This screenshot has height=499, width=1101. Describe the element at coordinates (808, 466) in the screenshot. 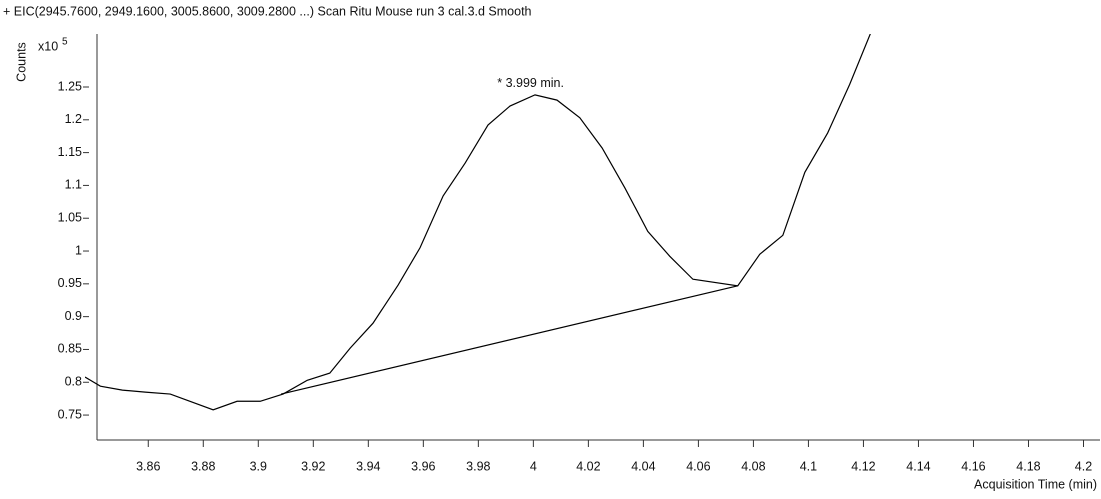

I see `x-tick-label: 4.1` at that location.